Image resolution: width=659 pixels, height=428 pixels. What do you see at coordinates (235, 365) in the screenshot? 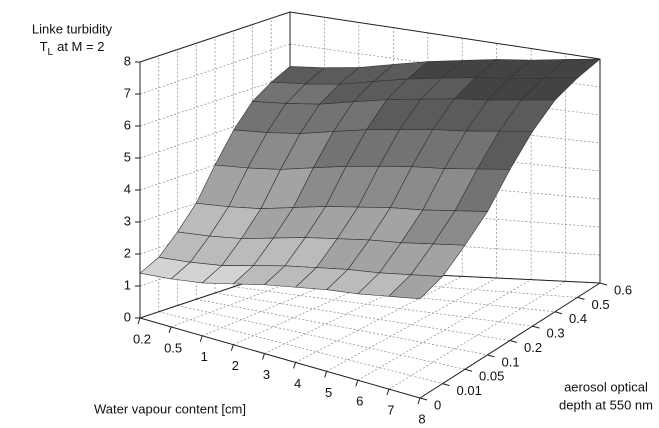
I see `x-tick-label: 2` at bounding box center [235, 365].